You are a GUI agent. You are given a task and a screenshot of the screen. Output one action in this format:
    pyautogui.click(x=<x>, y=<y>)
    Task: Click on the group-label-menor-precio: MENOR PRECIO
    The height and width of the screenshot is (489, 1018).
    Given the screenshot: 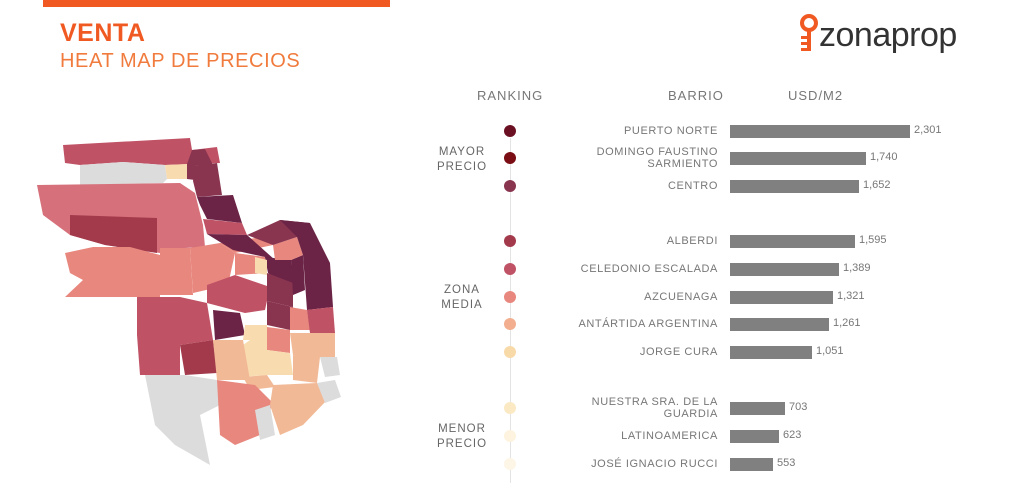 What is the action you would take?
    pyautogui.click(x=462, y=437)
    